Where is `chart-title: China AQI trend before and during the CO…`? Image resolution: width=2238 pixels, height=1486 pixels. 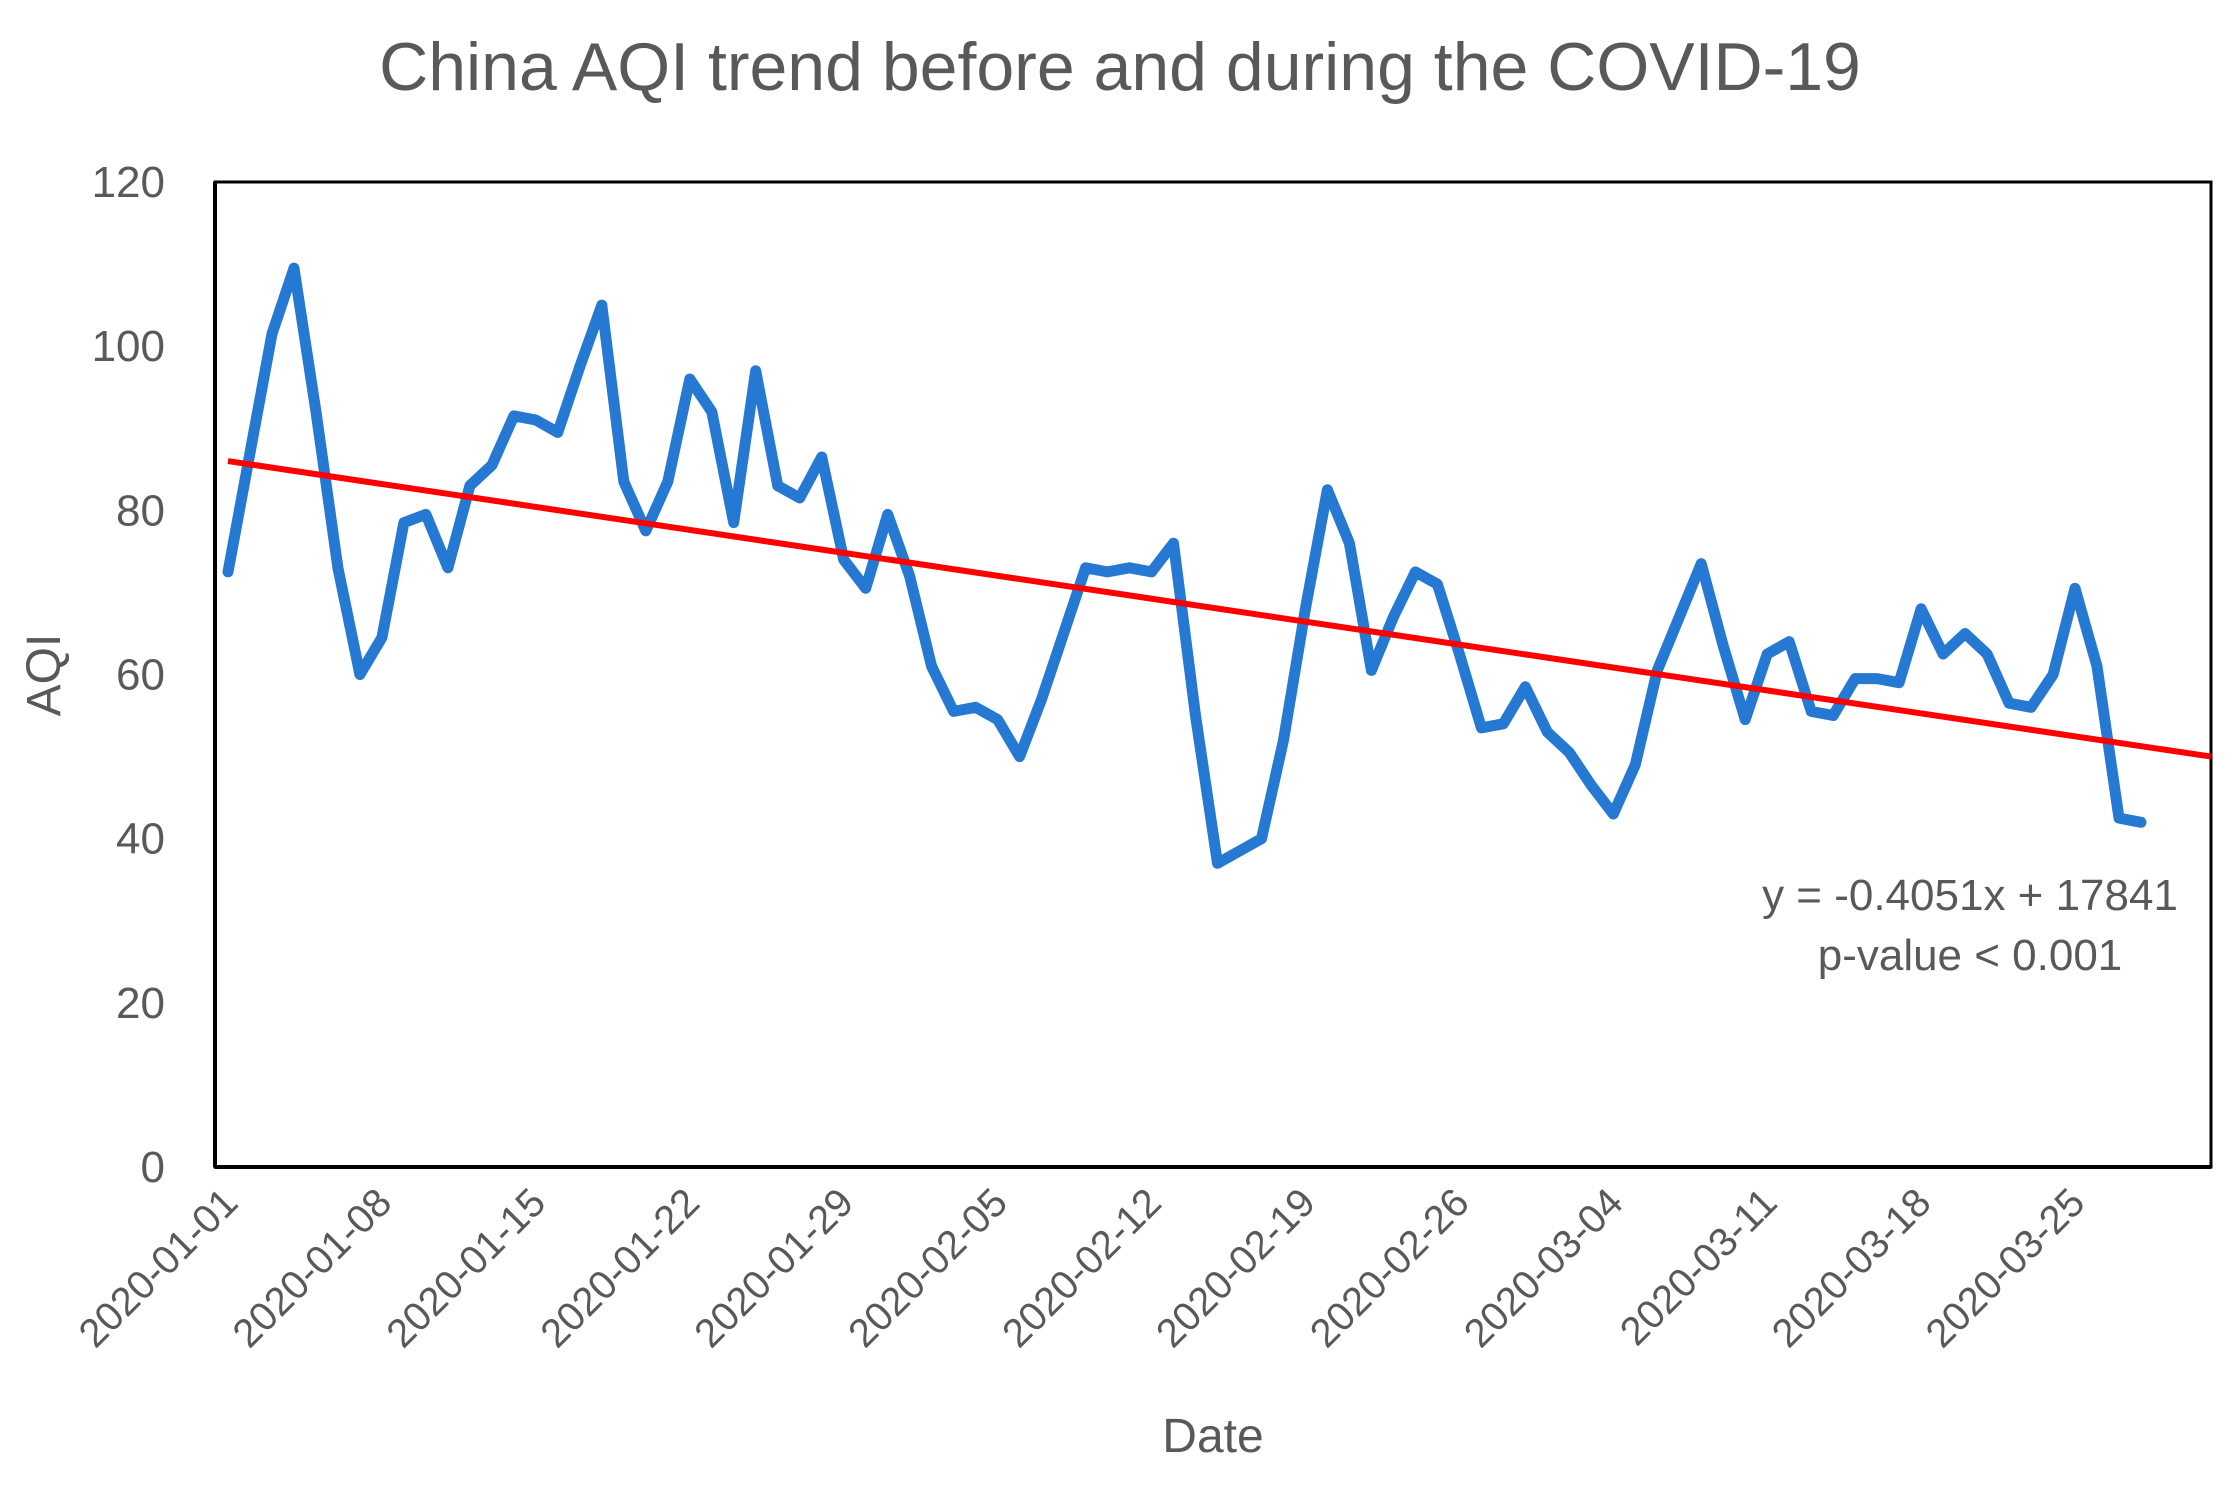 chart-title: China AQI trend before and during the CO… is located at coordinates (1120, 67).